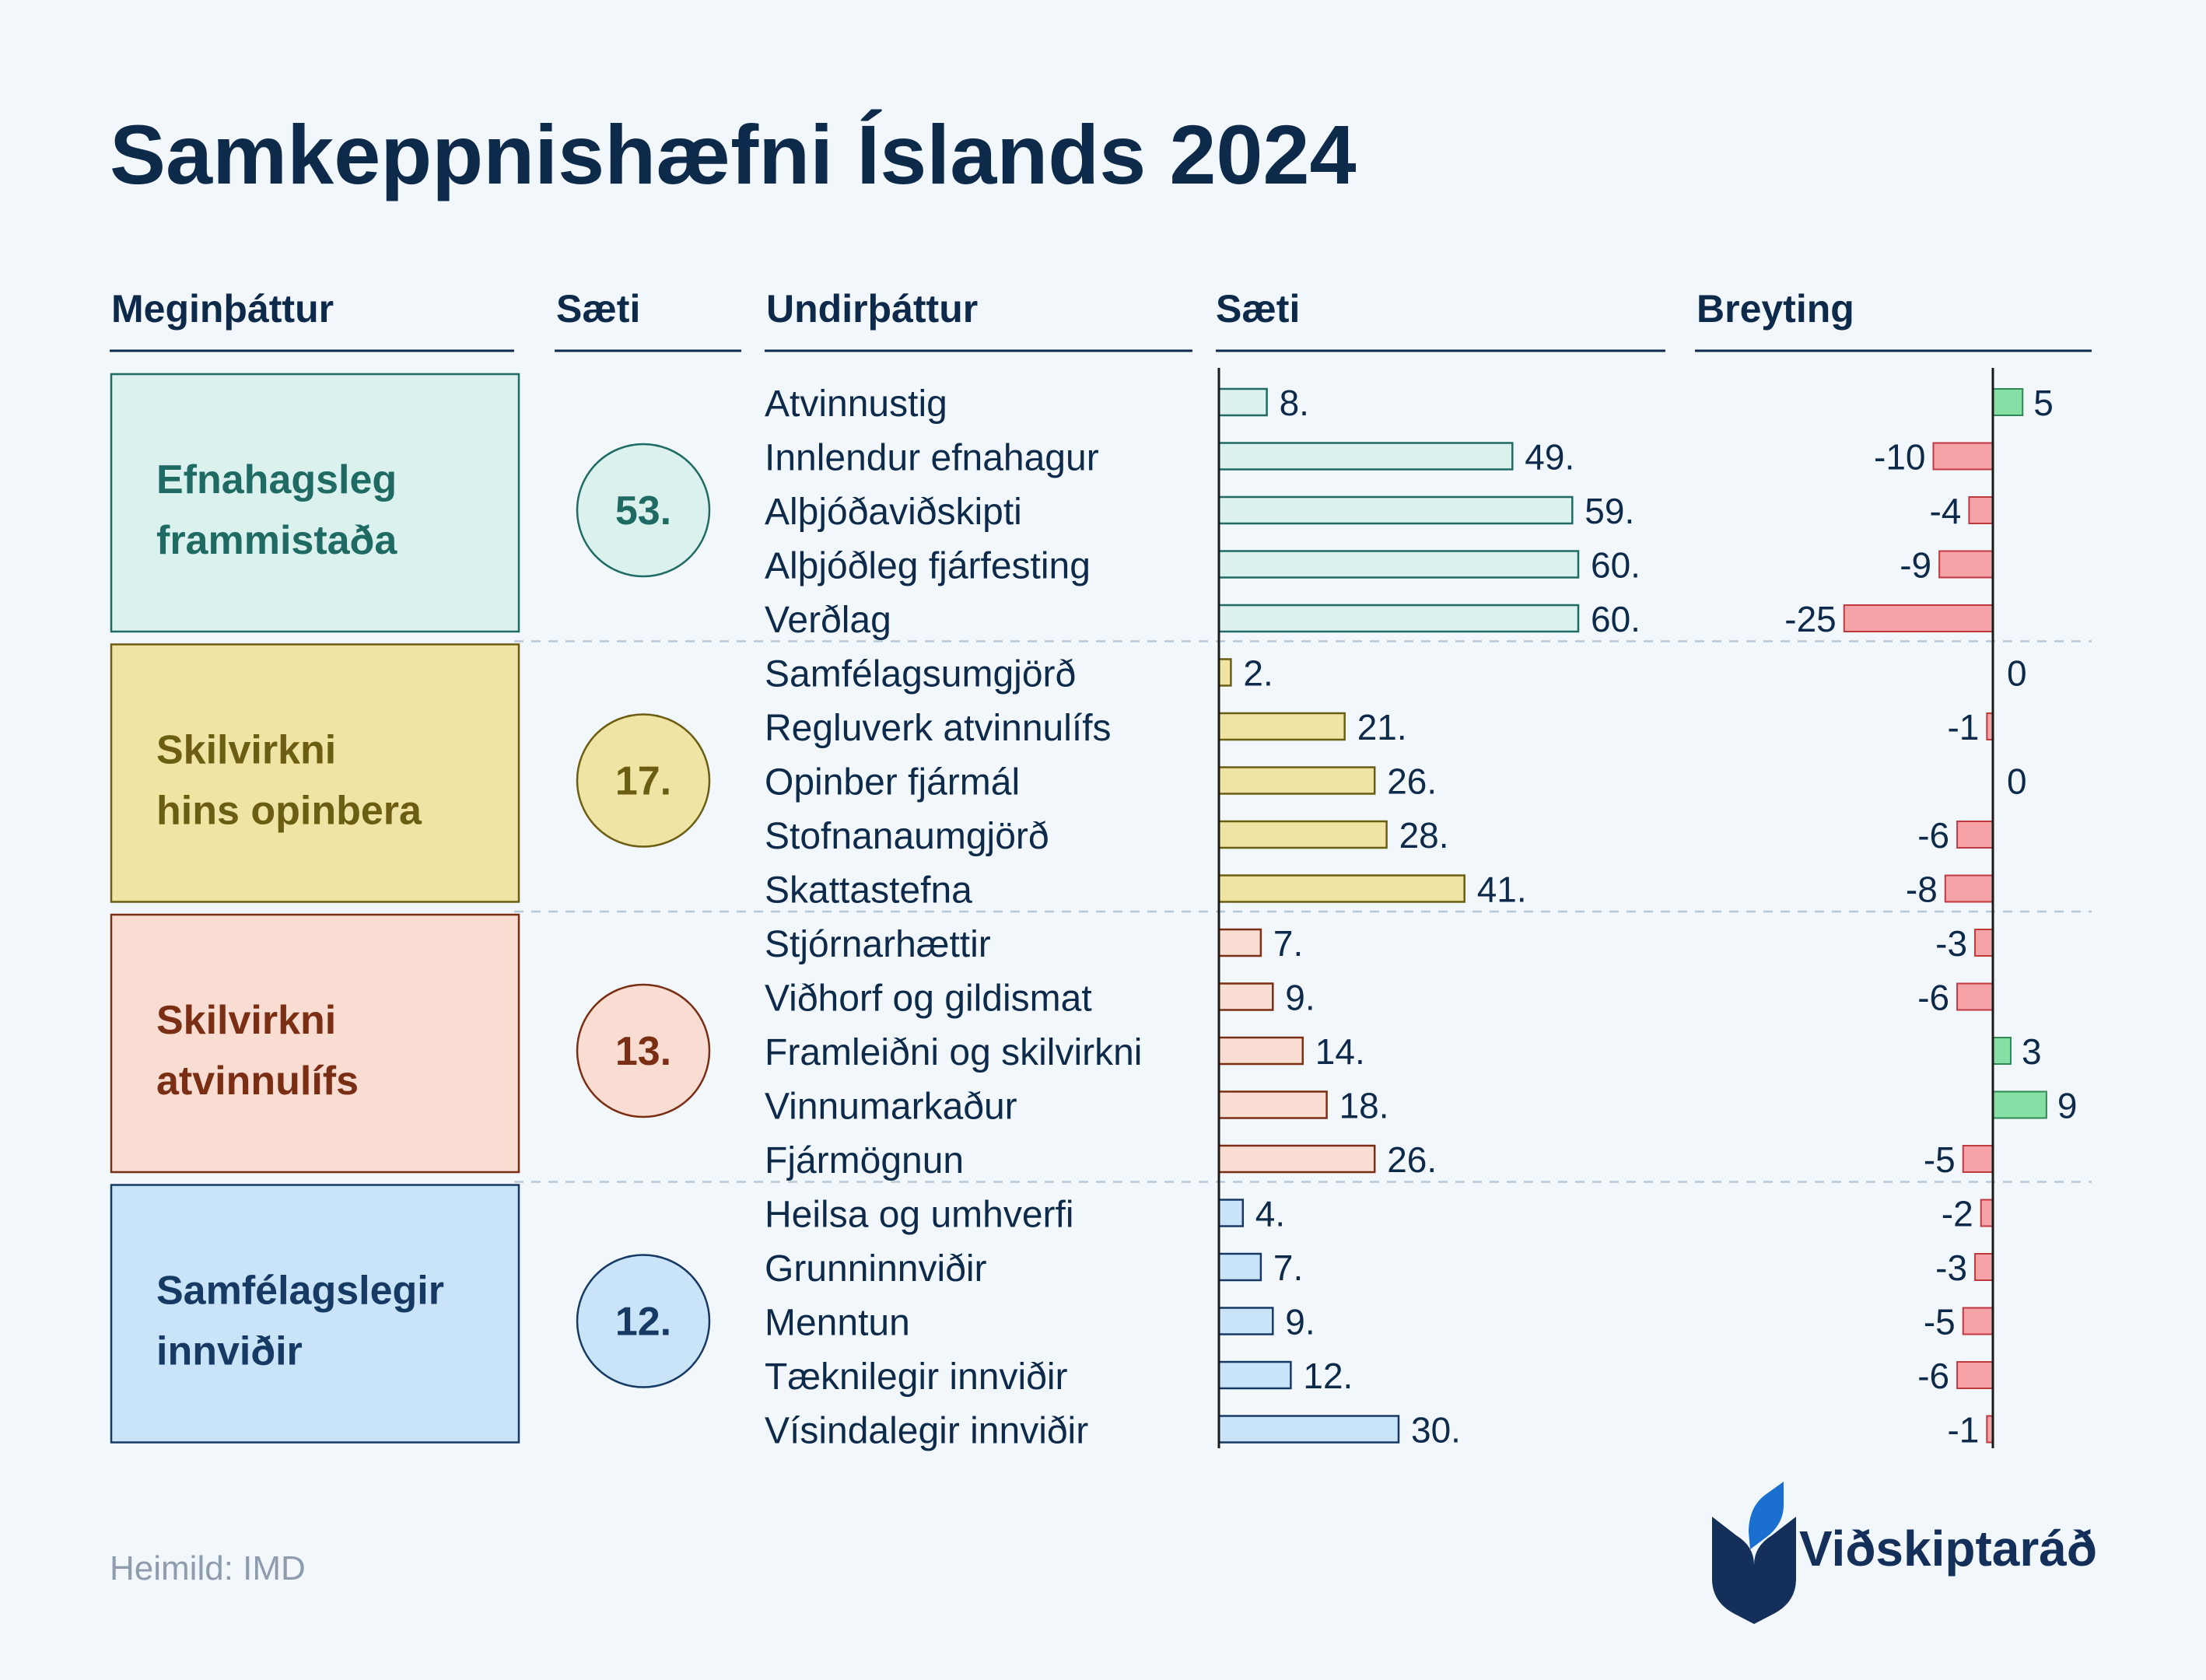 The width and height of the screenshot is (2206, 1680). I want to click on rank-label: 2., so click(1258, 673).